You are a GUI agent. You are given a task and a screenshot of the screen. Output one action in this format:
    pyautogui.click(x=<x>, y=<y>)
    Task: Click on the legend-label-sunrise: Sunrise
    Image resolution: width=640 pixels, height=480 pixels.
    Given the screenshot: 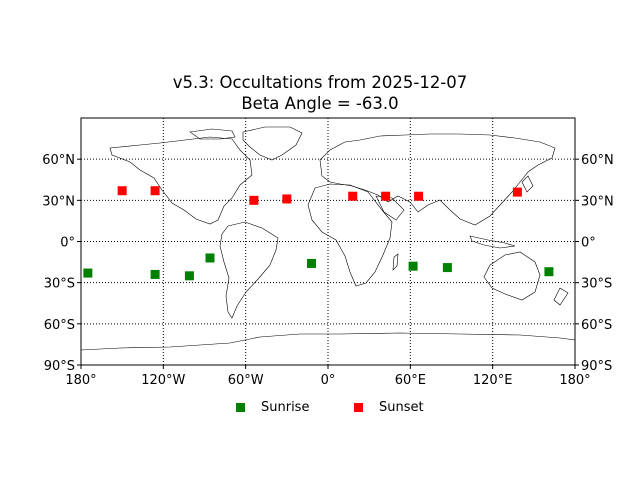 What is the action you would take?
    pyautogui.click(x=285, y=407)
    